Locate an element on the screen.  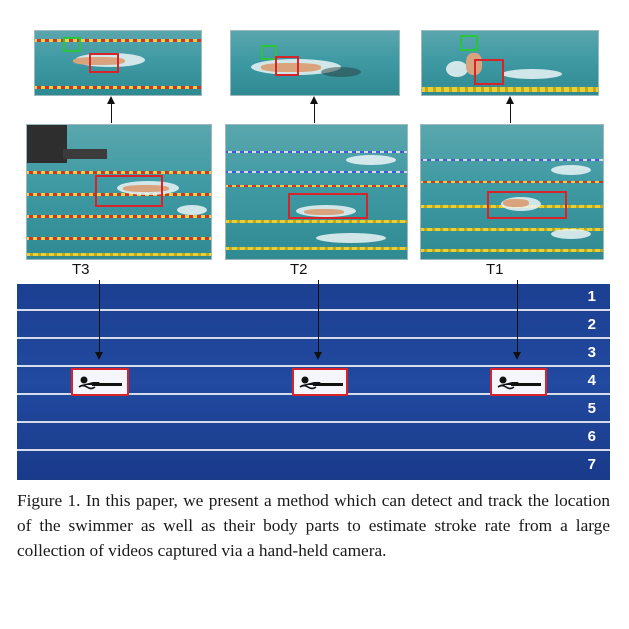
zoom-crop-t3 is located at coordinates (118, 63).